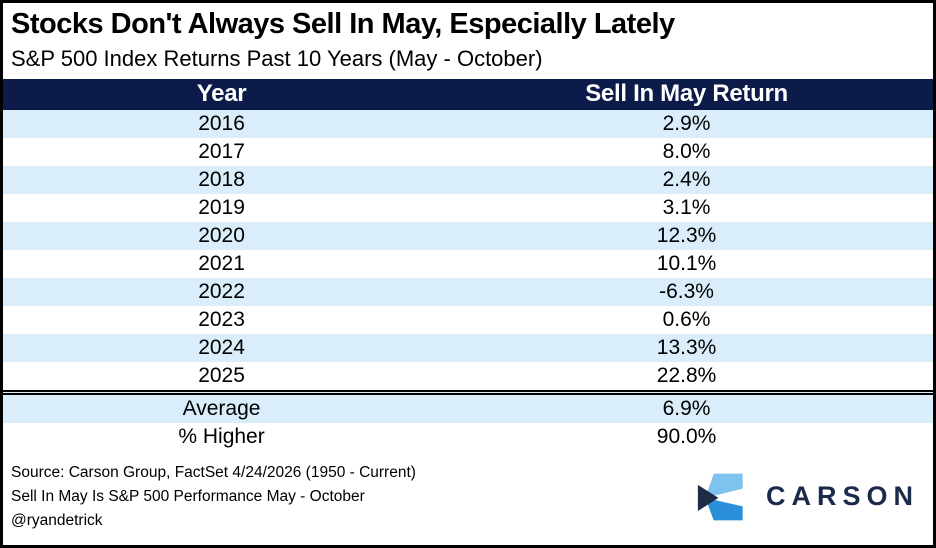  I want to click on table-header-row: Year Sell In May Return, so click(468, 94).